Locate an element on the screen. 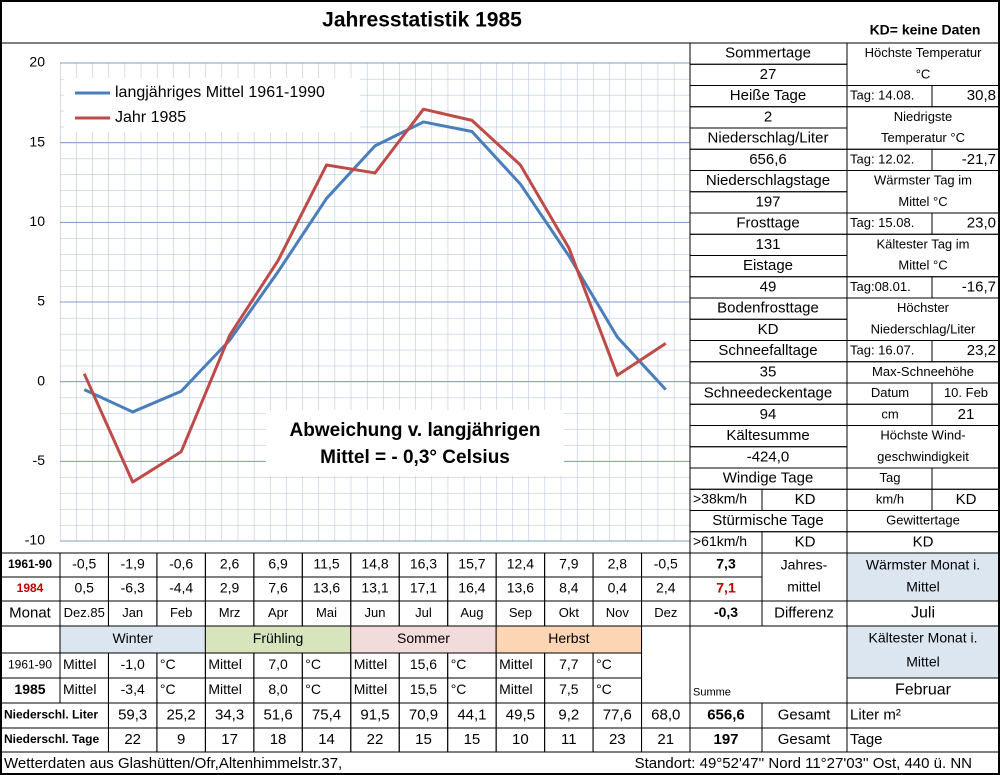  chart-title: Jahresstatistik 1985 is located at coordinates (422, 20).